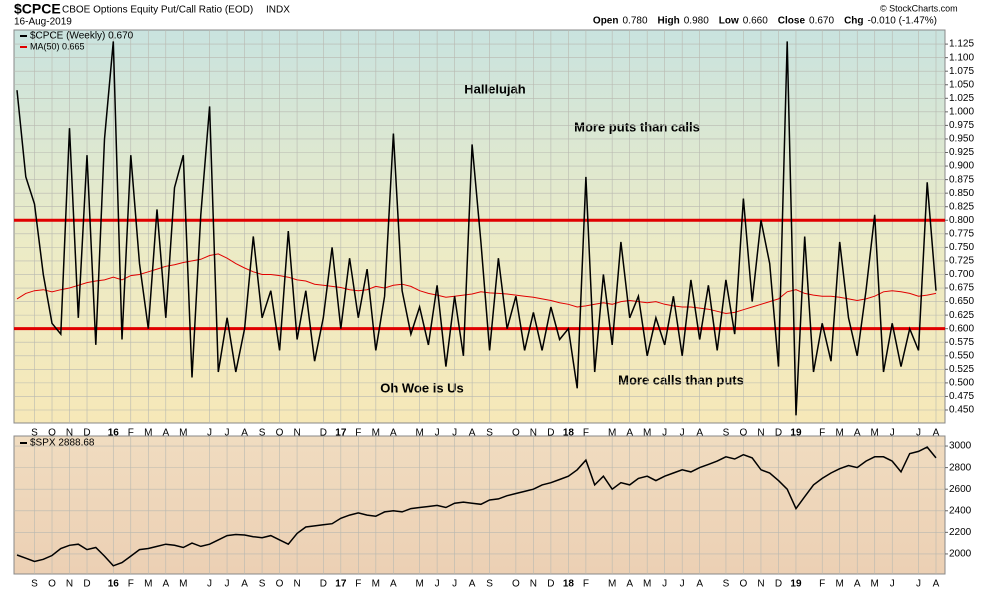 The image size is (990, 596). Describe the element at coordinates (960, 489) in the screenshot. I see `y-tick-label: 2600` at that location.